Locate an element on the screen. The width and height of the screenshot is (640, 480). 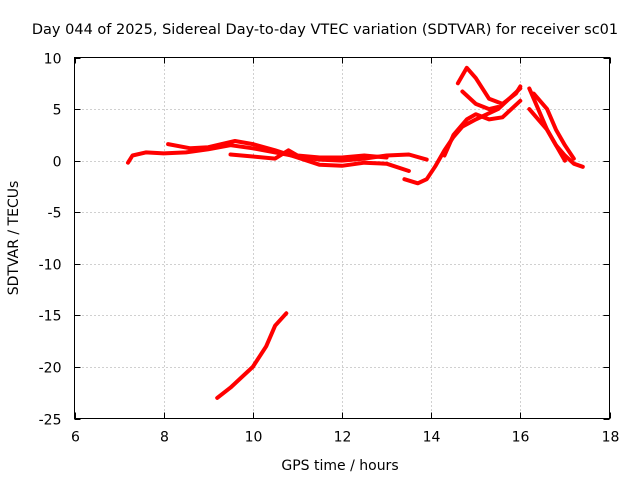
y-tick-label: -15 is located at coordinates (50, 317).